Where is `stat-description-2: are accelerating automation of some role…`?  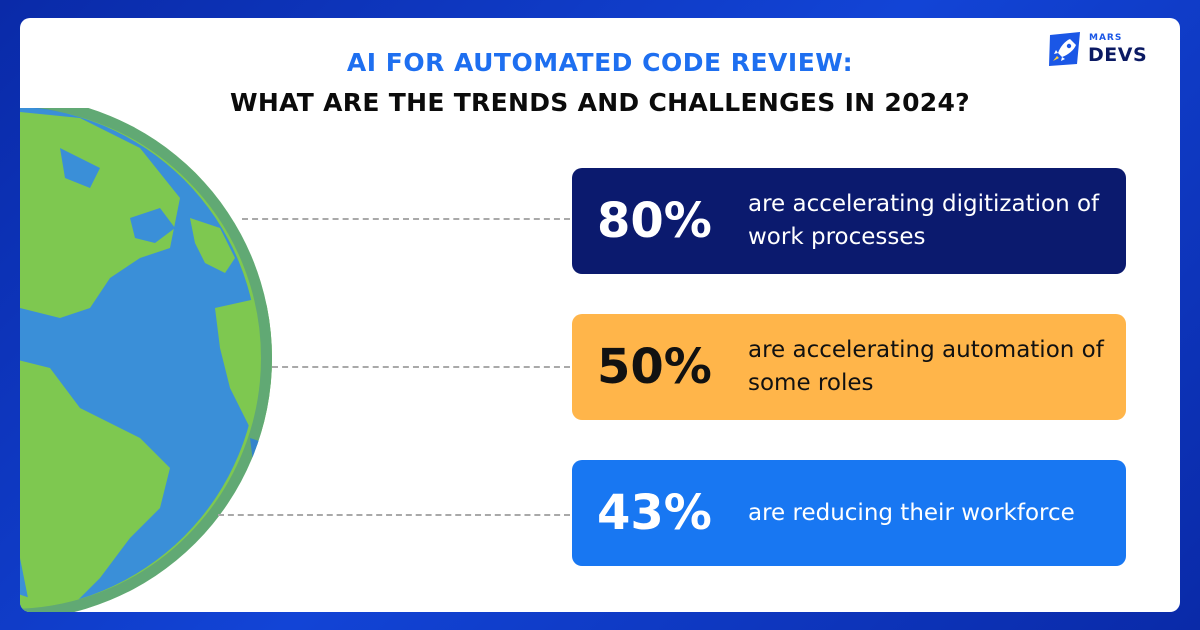
stat-description-2: are accelerating automation of some role… is located at coordinates (926, 366).